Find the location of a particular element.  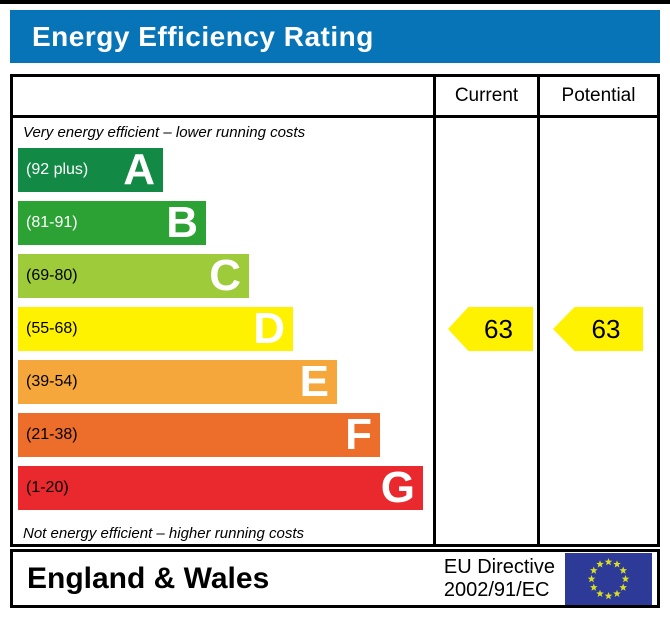

eu-directive-line2: 2002/91/EC is located at coordinates (496, 589).